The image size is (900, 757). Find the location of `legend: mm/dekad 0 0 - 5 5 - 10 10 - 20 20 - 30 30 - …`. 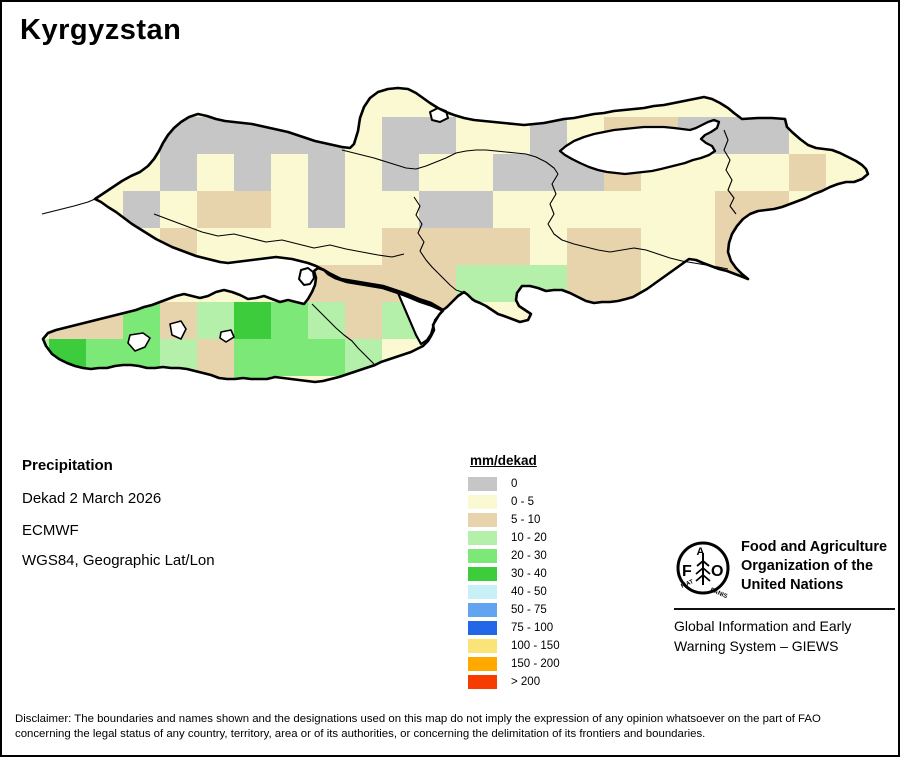

legend: mm/dekad 0 0 - 5 5 - 10 10 - 20 20 - 30 30 - … is located at coordinates (514, 572).